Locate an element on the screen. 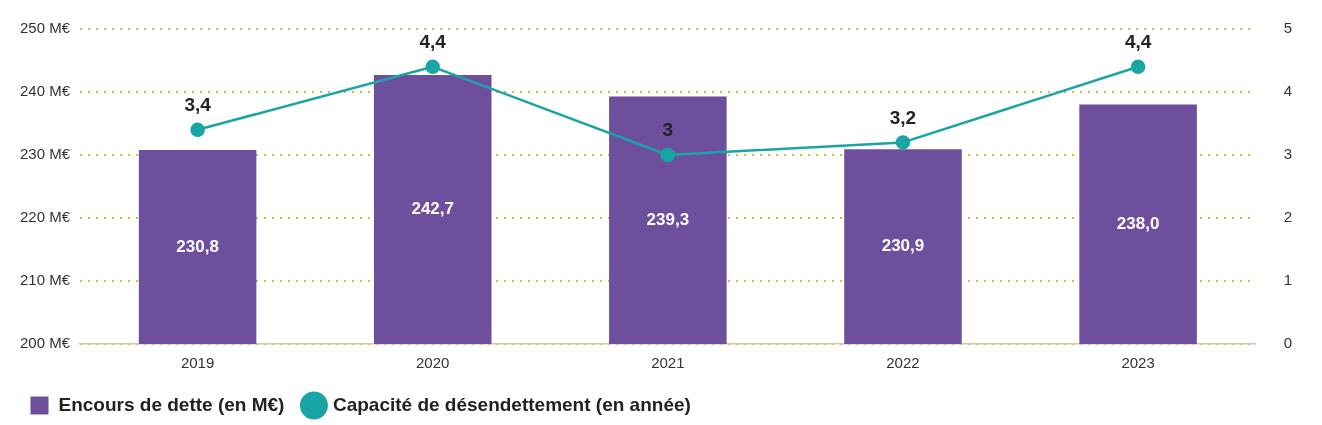  y2-tick-label: 0 is located at coordinates (1287, 343).